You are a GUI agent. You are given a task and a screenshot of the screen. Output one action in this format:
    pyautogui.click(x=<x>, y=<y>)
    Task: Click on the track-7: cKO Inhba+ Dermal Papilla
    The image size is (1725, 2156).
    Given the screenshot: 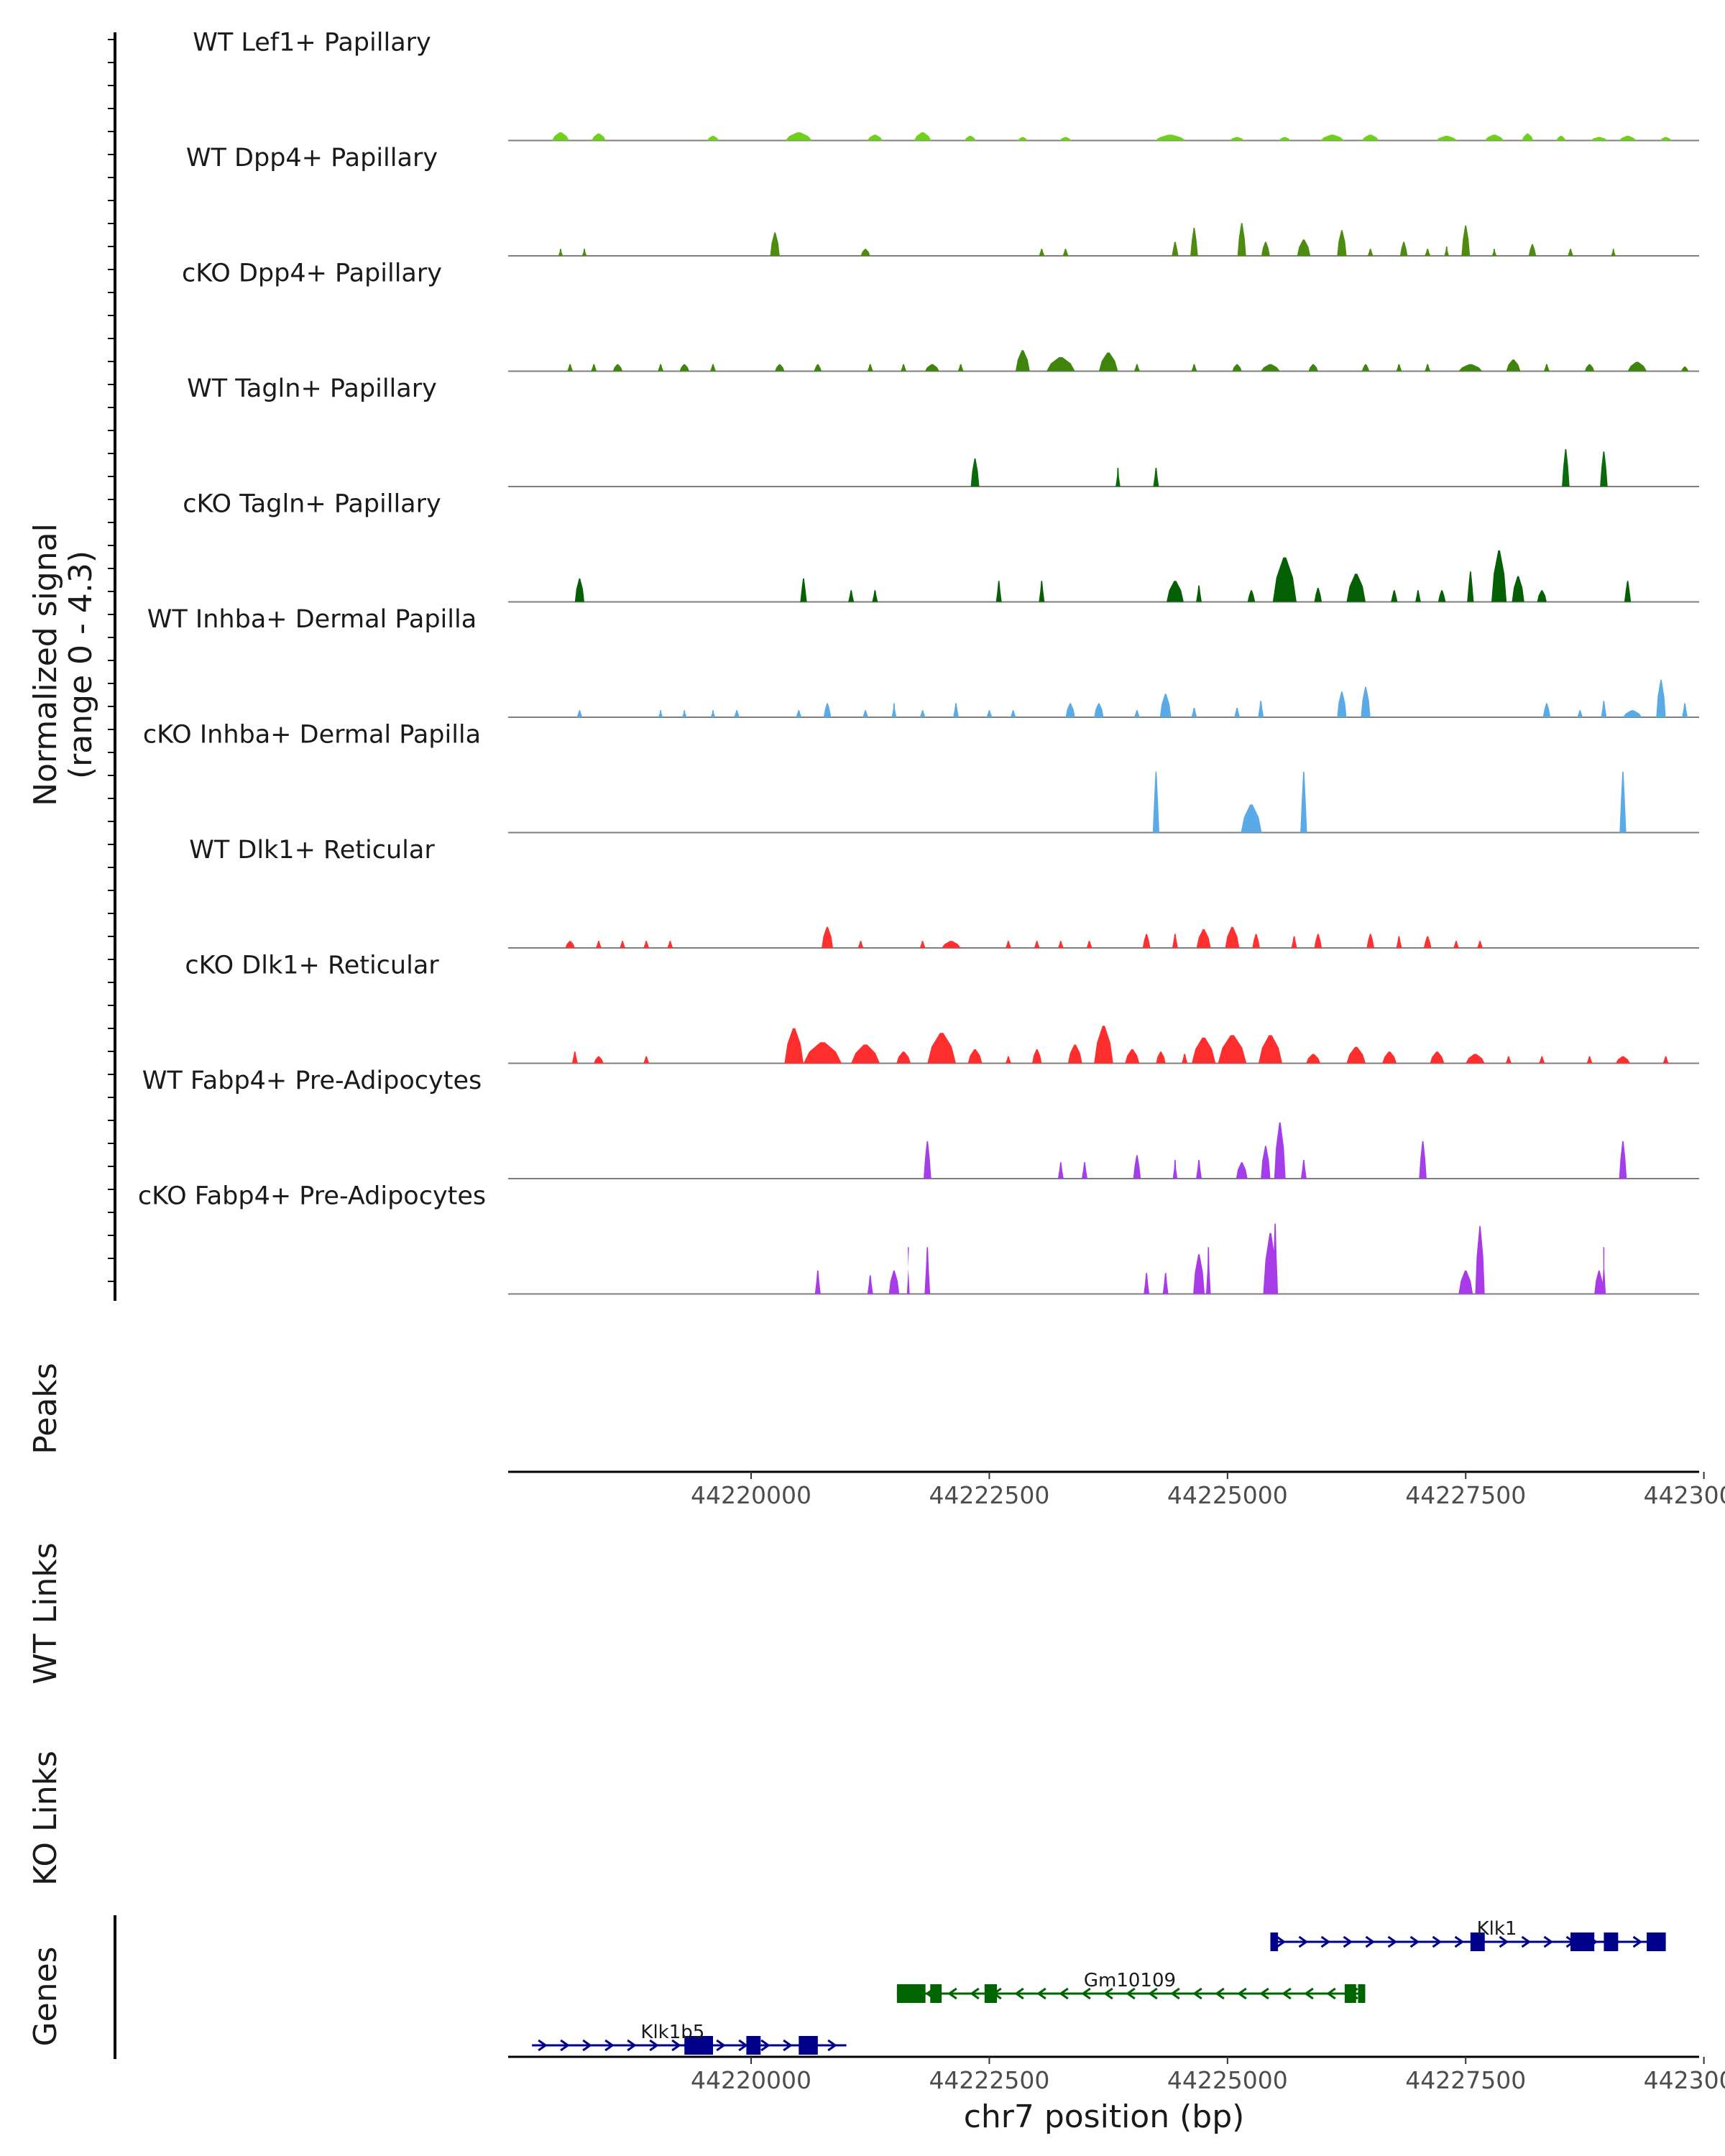 What is the action you would take?
    pyautogui.click(x=921, y=778)
    